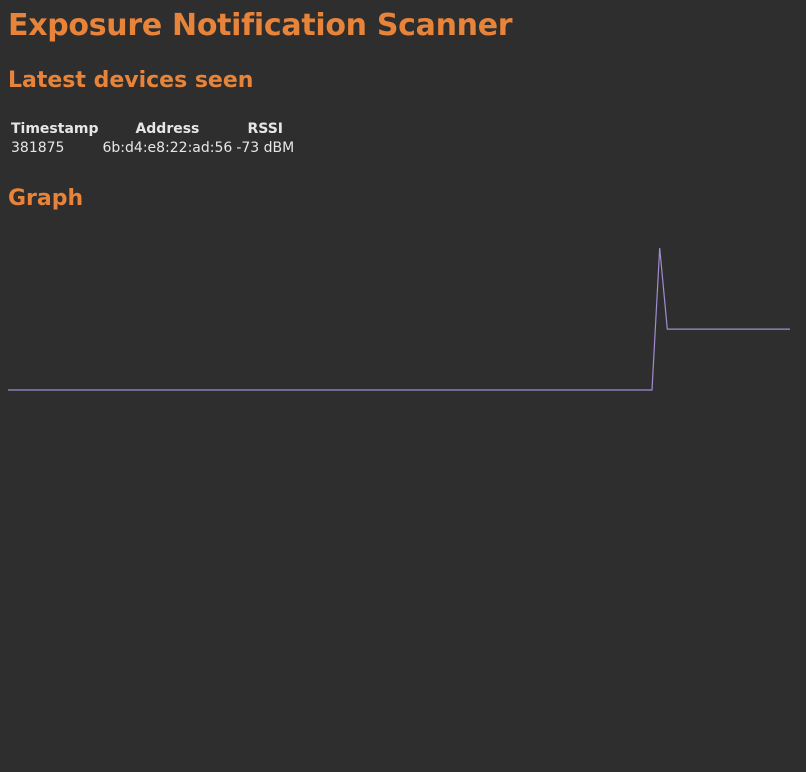 This screenshot has height=772, width=806. What do you see at coordinates (167, 148) in the screenshot?
I see `cell-address: 6b:d4:e8:22:ad:56` at bounding box center [167, 148].